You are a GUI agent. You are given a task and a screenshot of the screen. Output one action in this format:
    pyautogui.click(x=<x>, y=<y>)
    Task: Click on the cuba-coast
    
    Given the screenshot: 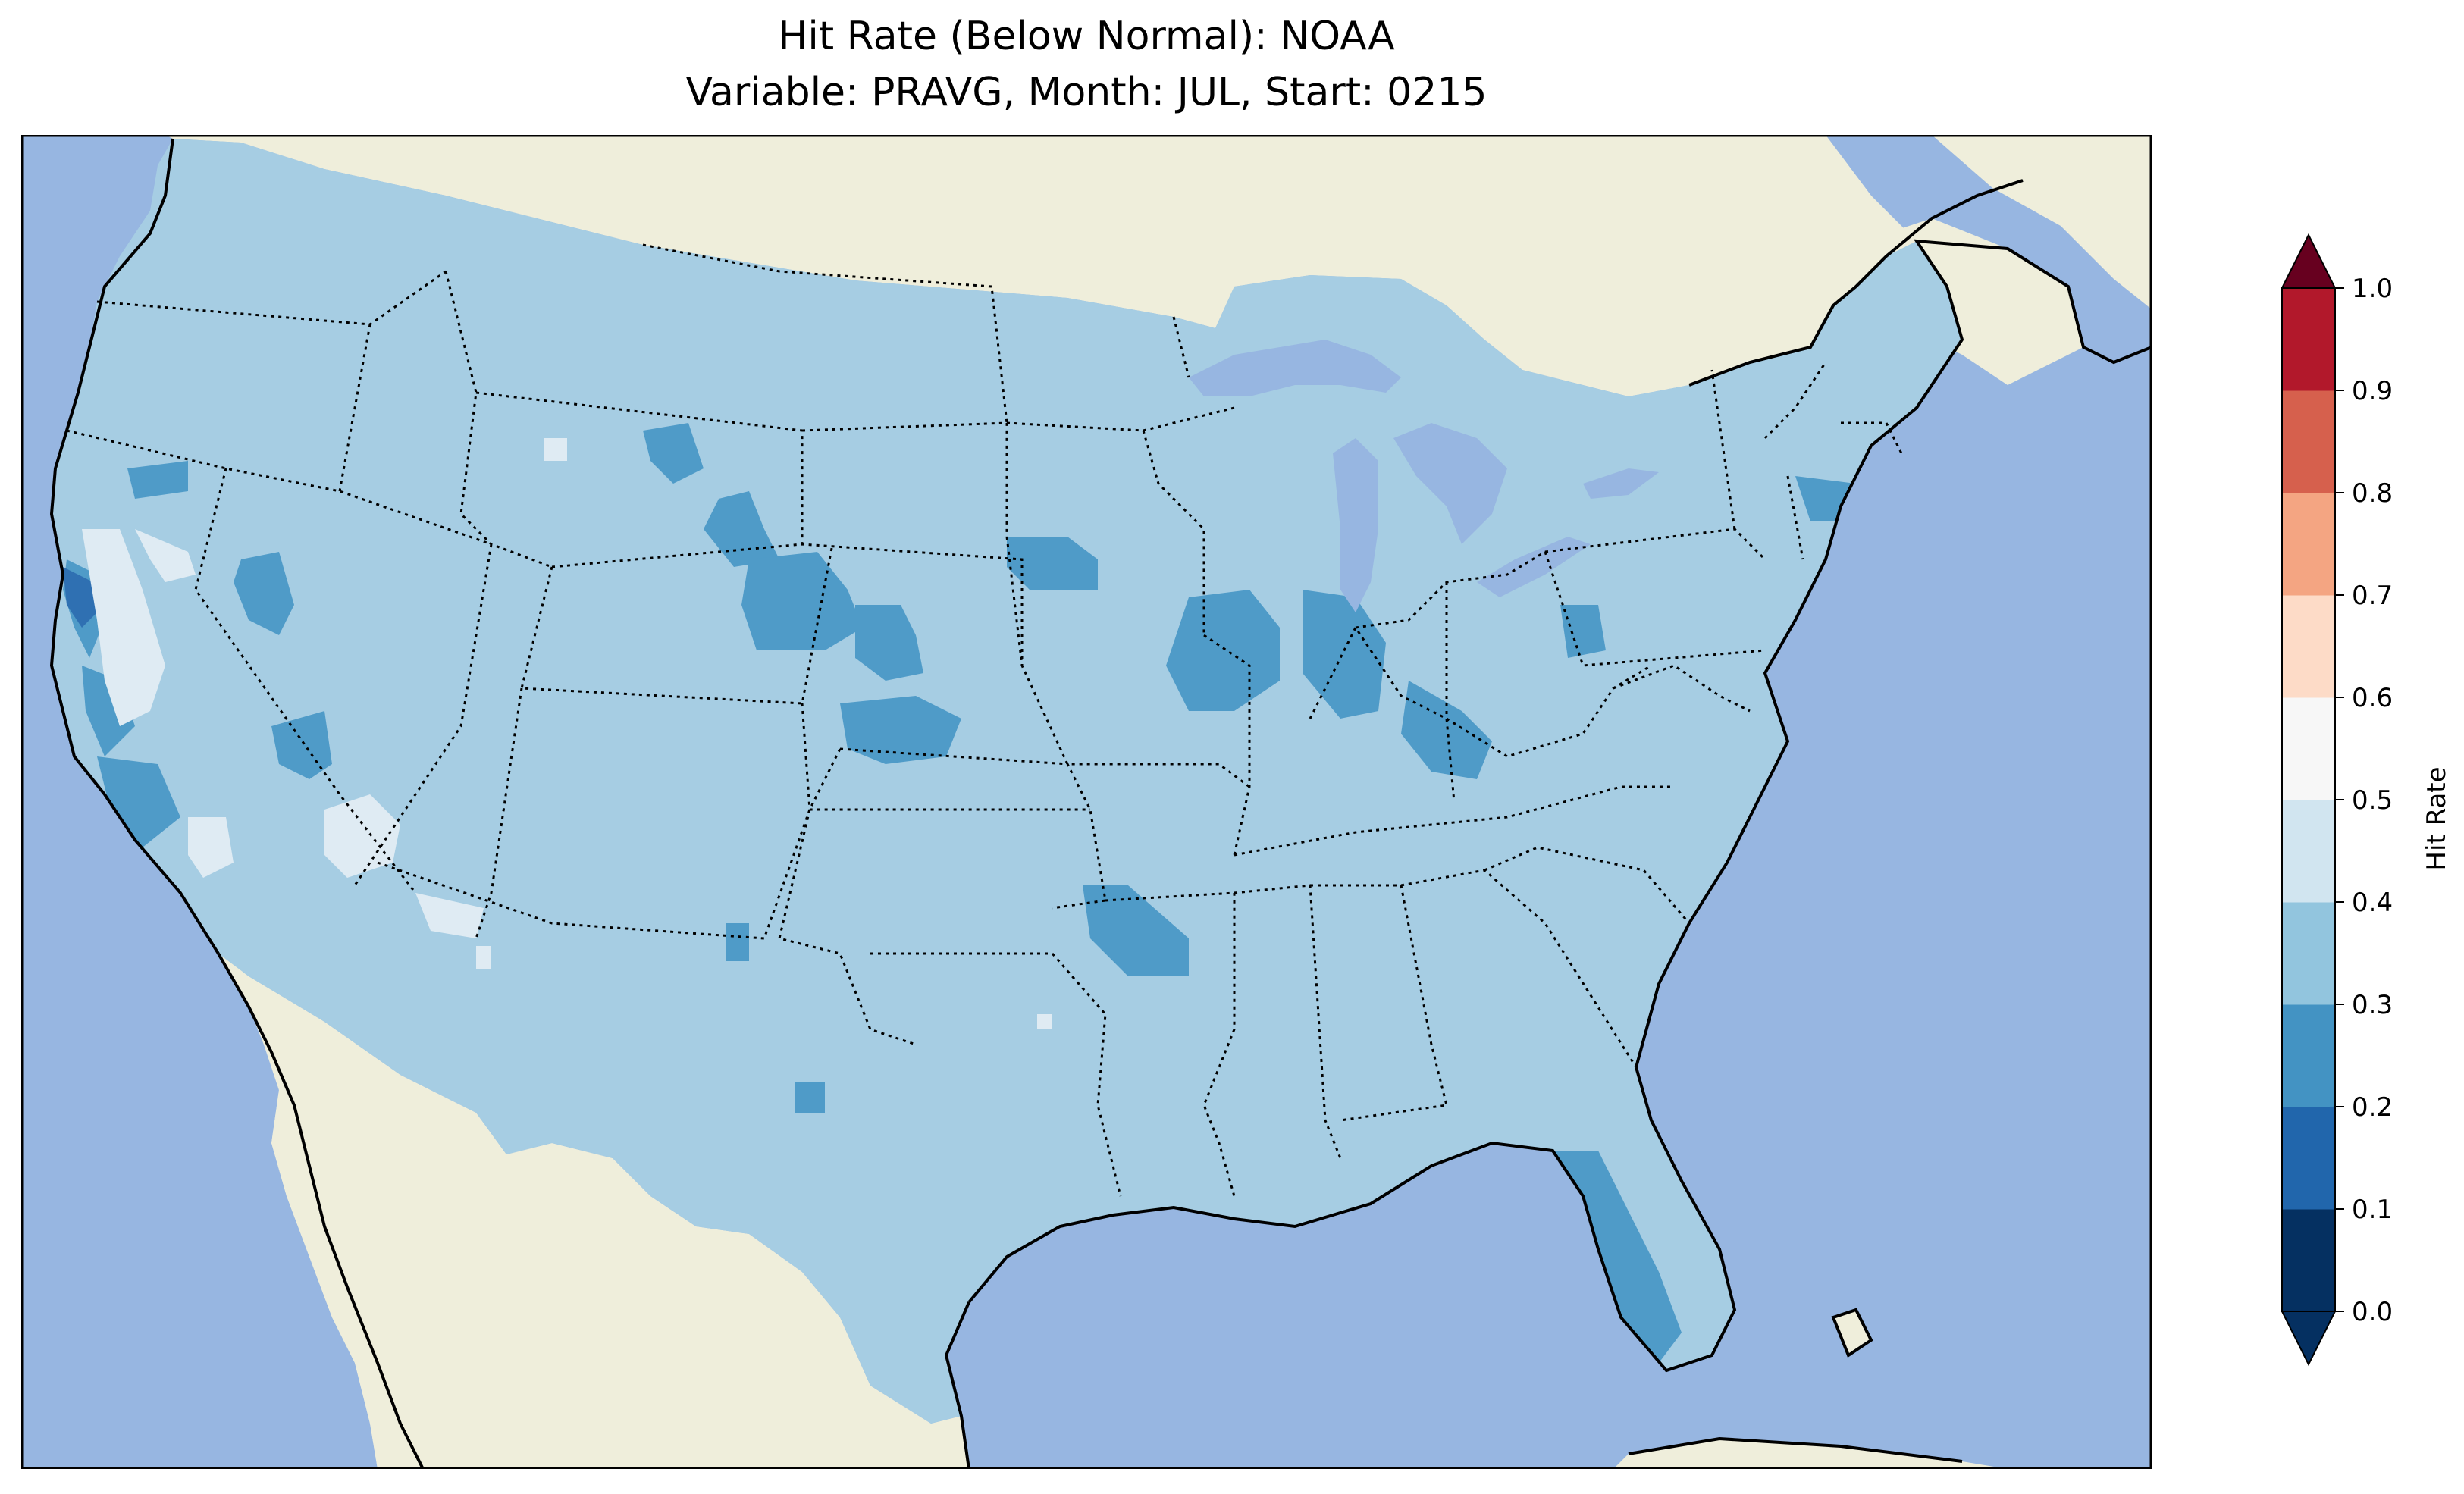 What is the action you would take?
    pyautogui.click(x=1796, y=1449)
    